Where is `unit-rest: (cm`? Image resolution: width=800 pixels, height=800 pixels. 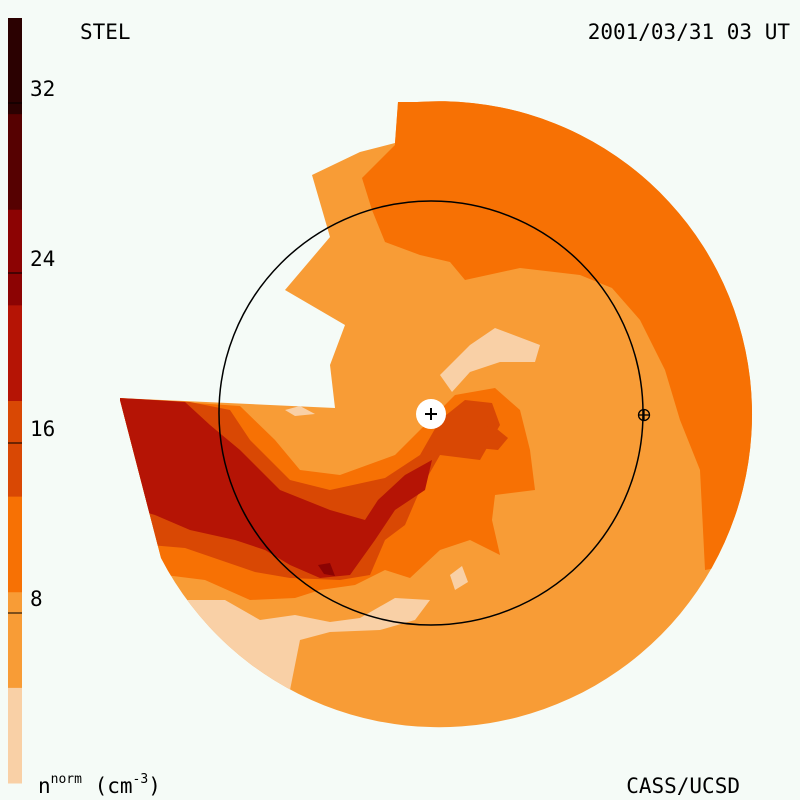 unit-rest: (cm is located at coordinates (107, 786).